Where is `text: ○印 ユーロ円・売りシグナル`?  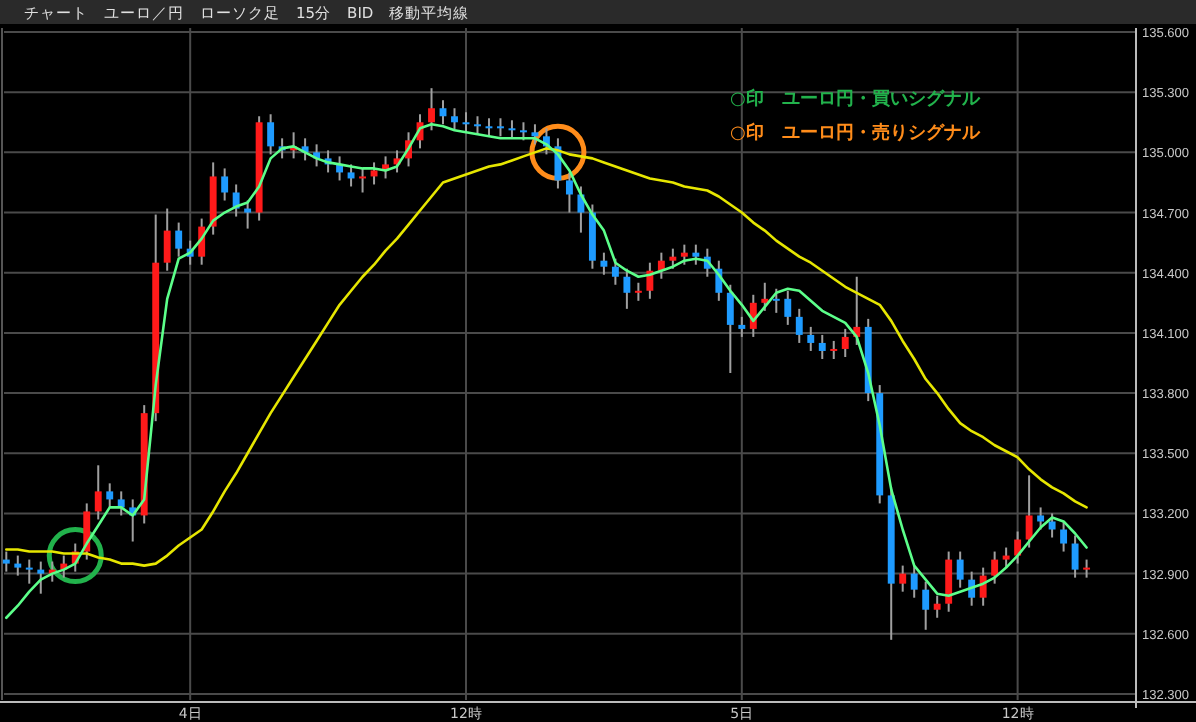
text: ○印 ユーロ円・売りシグナル is located at coordinates (856, 133).